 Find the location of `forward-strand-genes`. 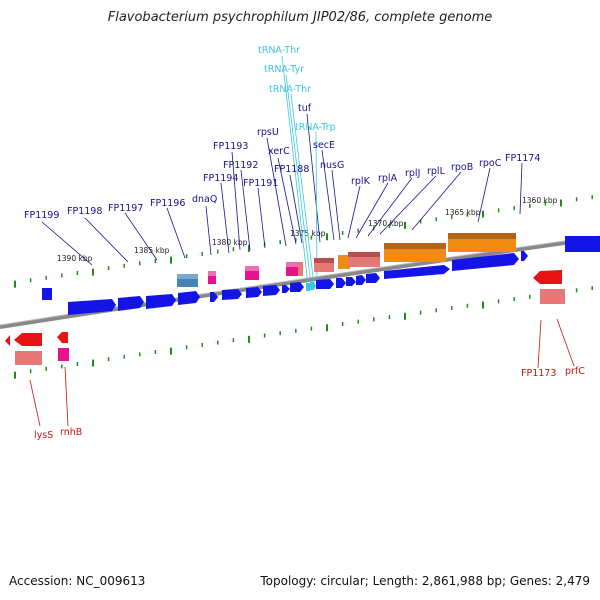

forward-strand-genes is located at coordinates (321, 275).